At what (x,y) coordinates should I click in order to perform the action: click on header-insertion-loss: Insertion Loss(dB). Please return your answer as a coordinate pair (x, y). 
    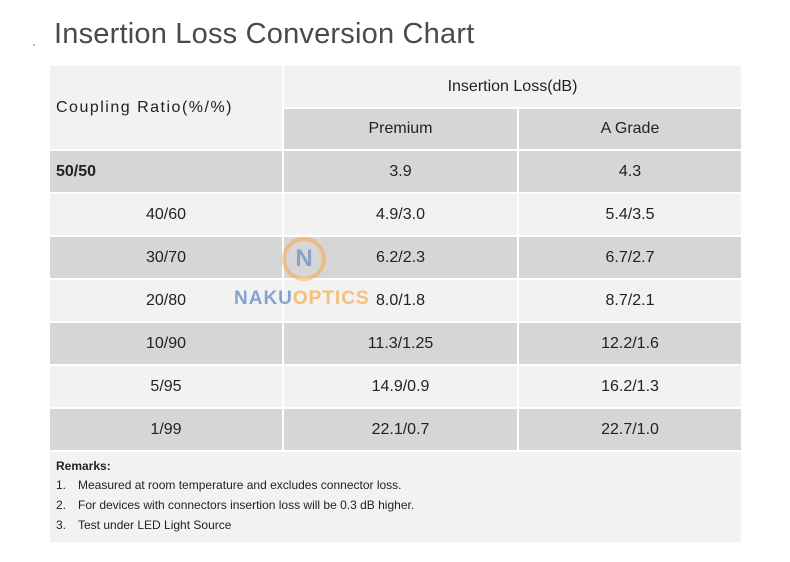
    Looking at the image, I should click on (512, 86).